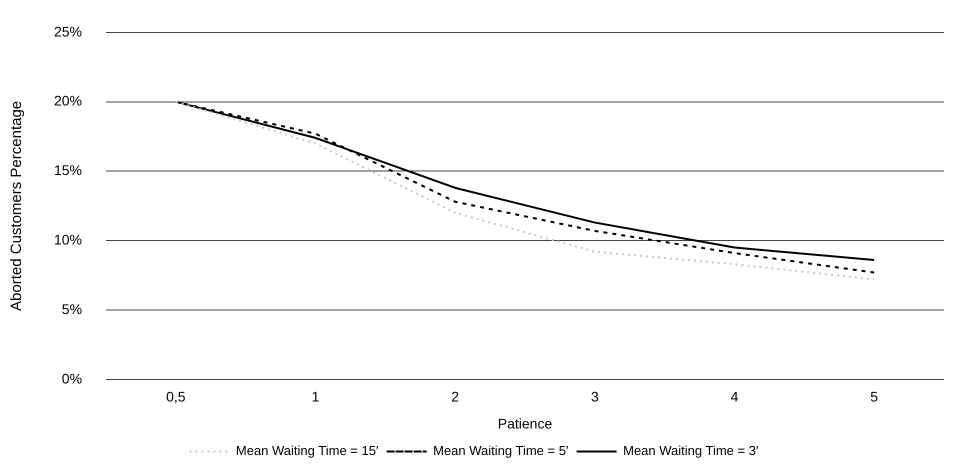 The width and height of the screenshot is (964, 470). Describe the element at coordinates (734, 396) in the screenshot. I see `x-tick-label: 4` at that location.